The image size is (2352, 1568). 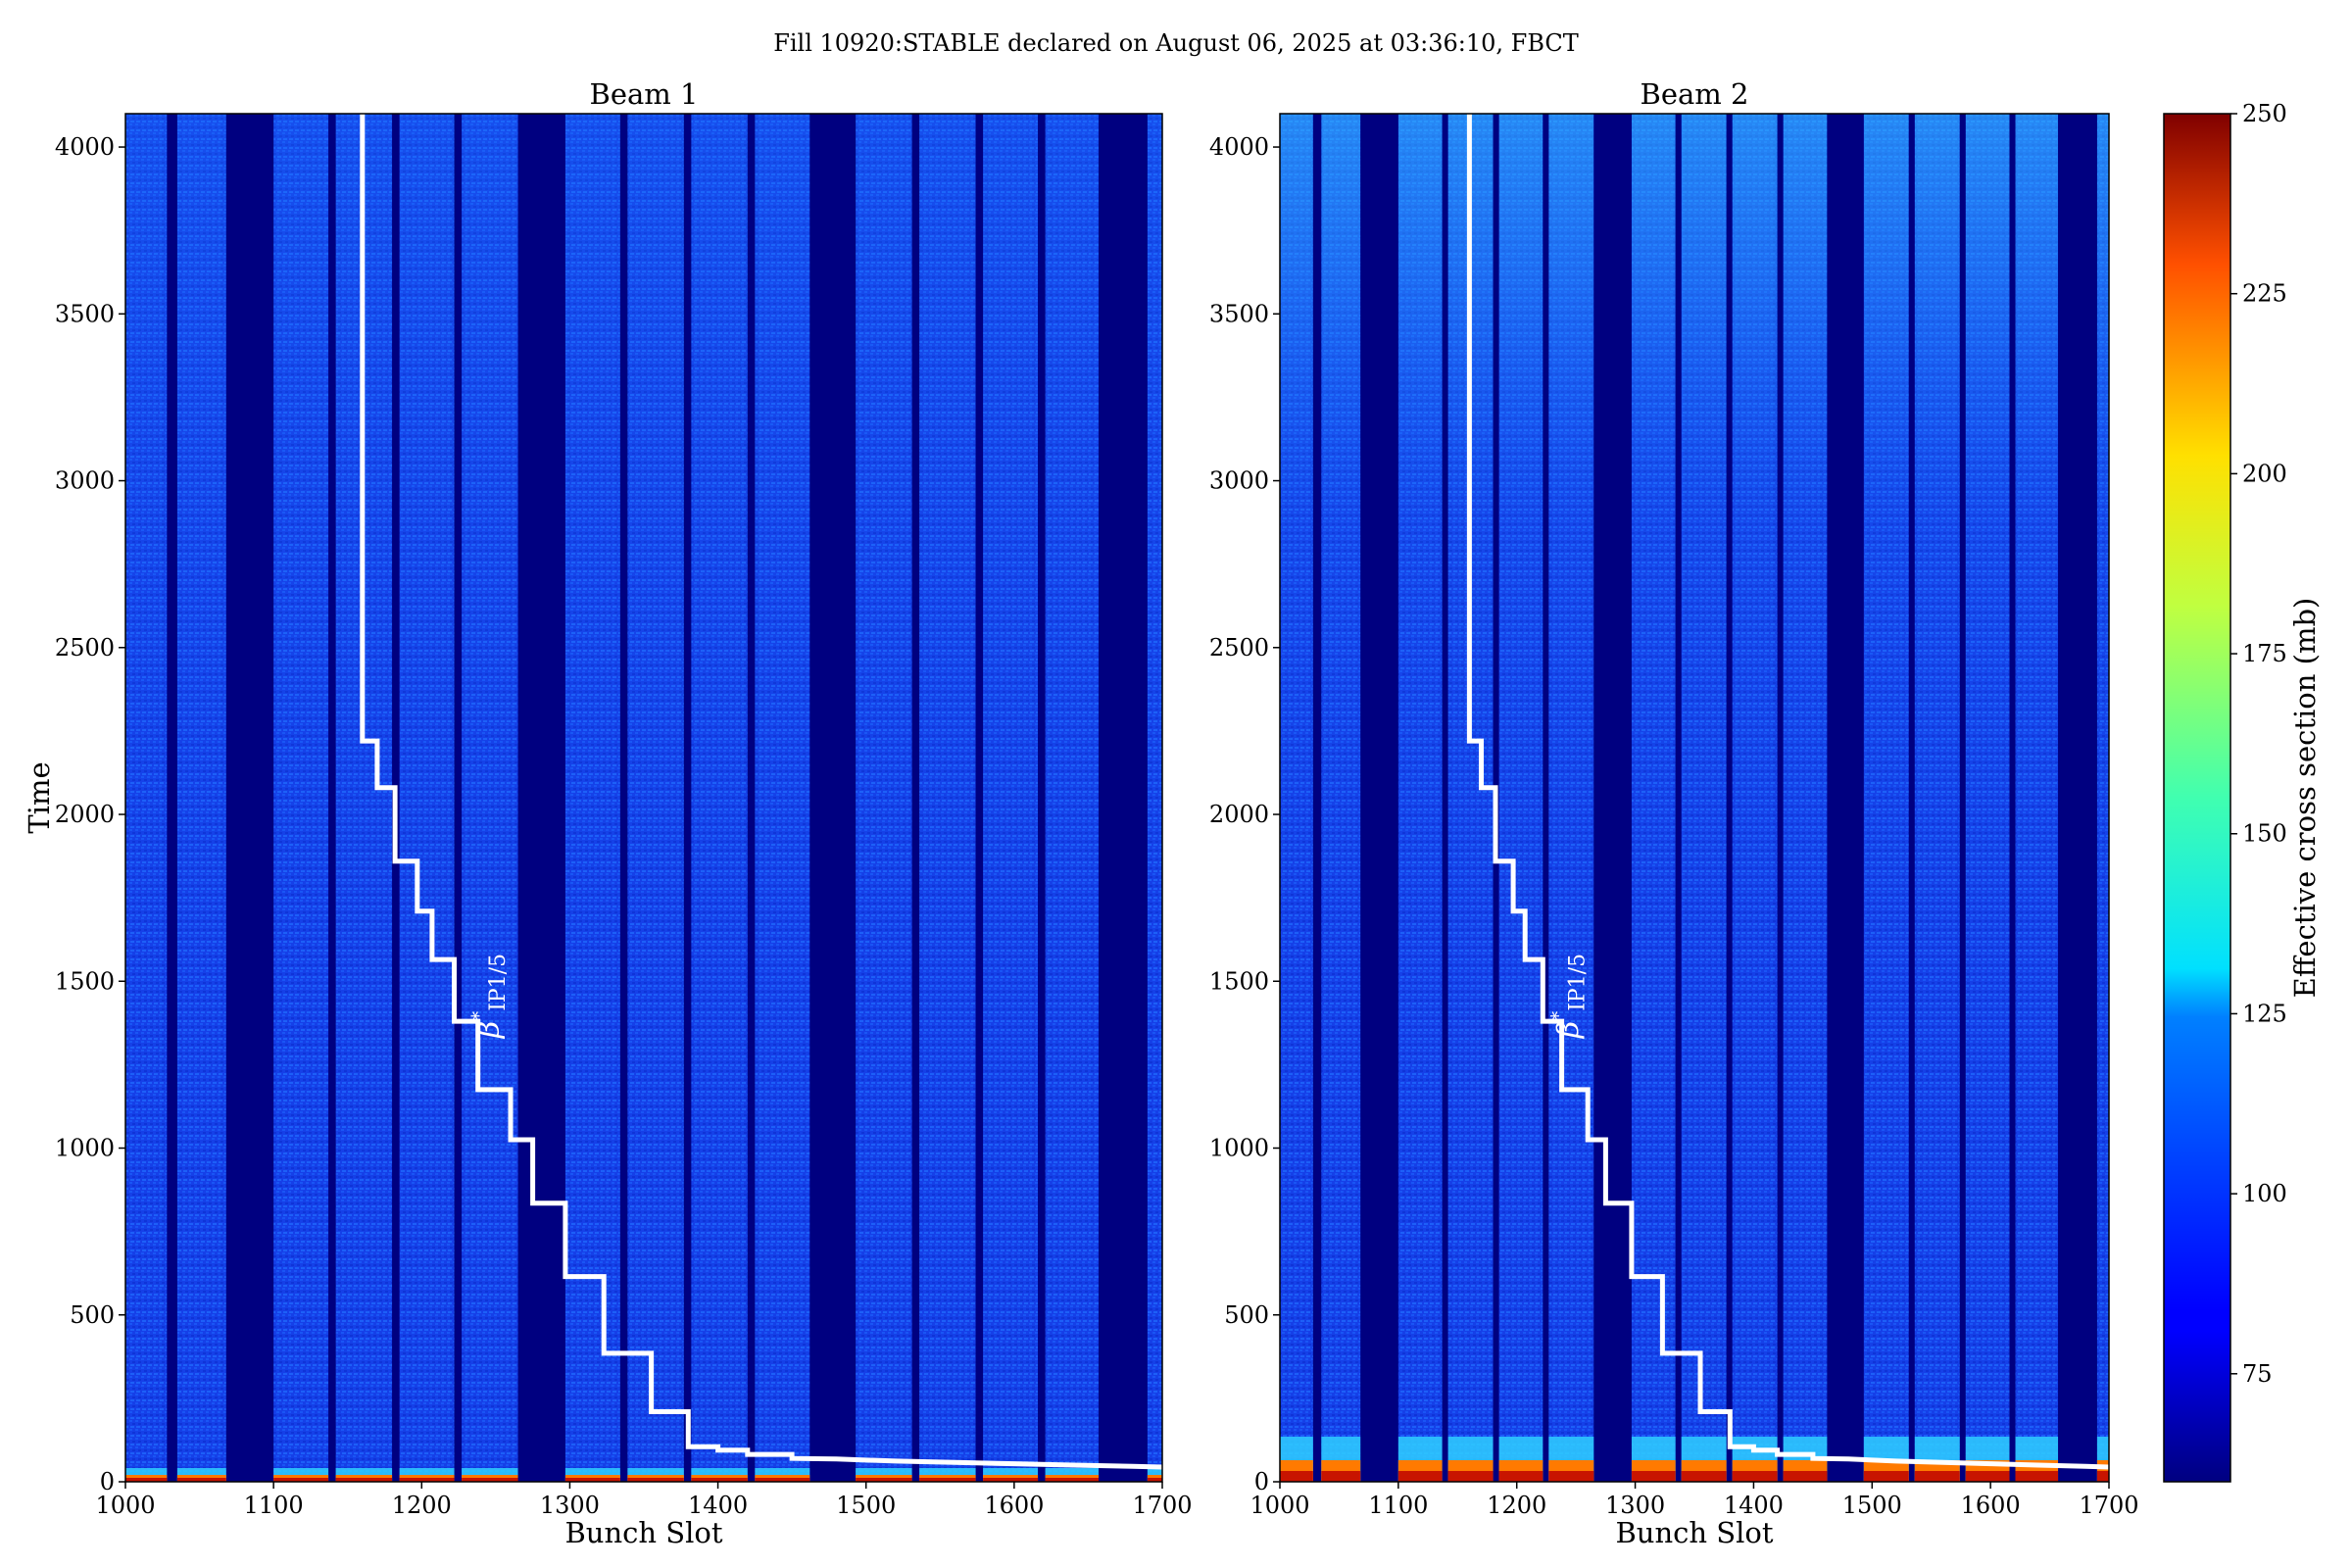 What do you see at coordinates (1569, 1030) in the screenshot?
I see `beam2-beta-symbol: β` at bounding box center [1569, 1030].